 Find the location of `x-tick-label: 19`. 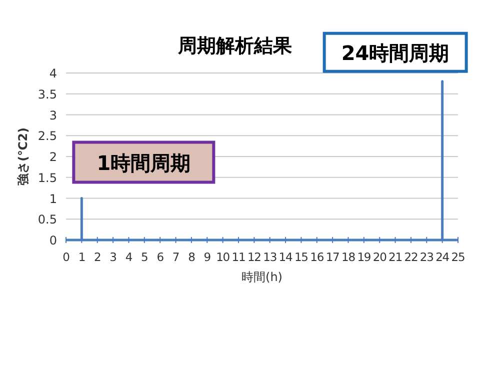

x-tick-label: 19 is located at coordinates (364, 257).